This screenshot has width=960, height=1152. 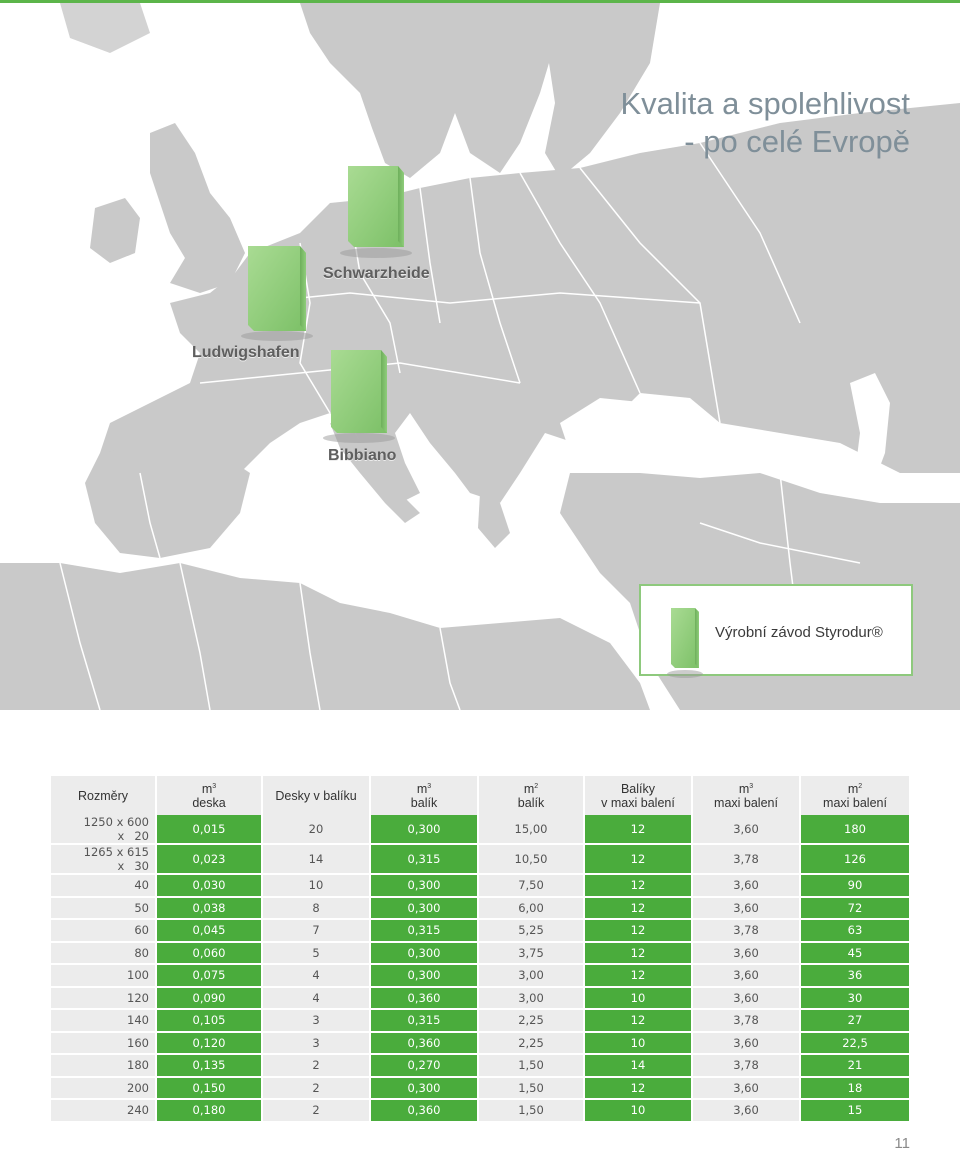 I want to click on cell-thickness: 30, so click(x=141, y=866).